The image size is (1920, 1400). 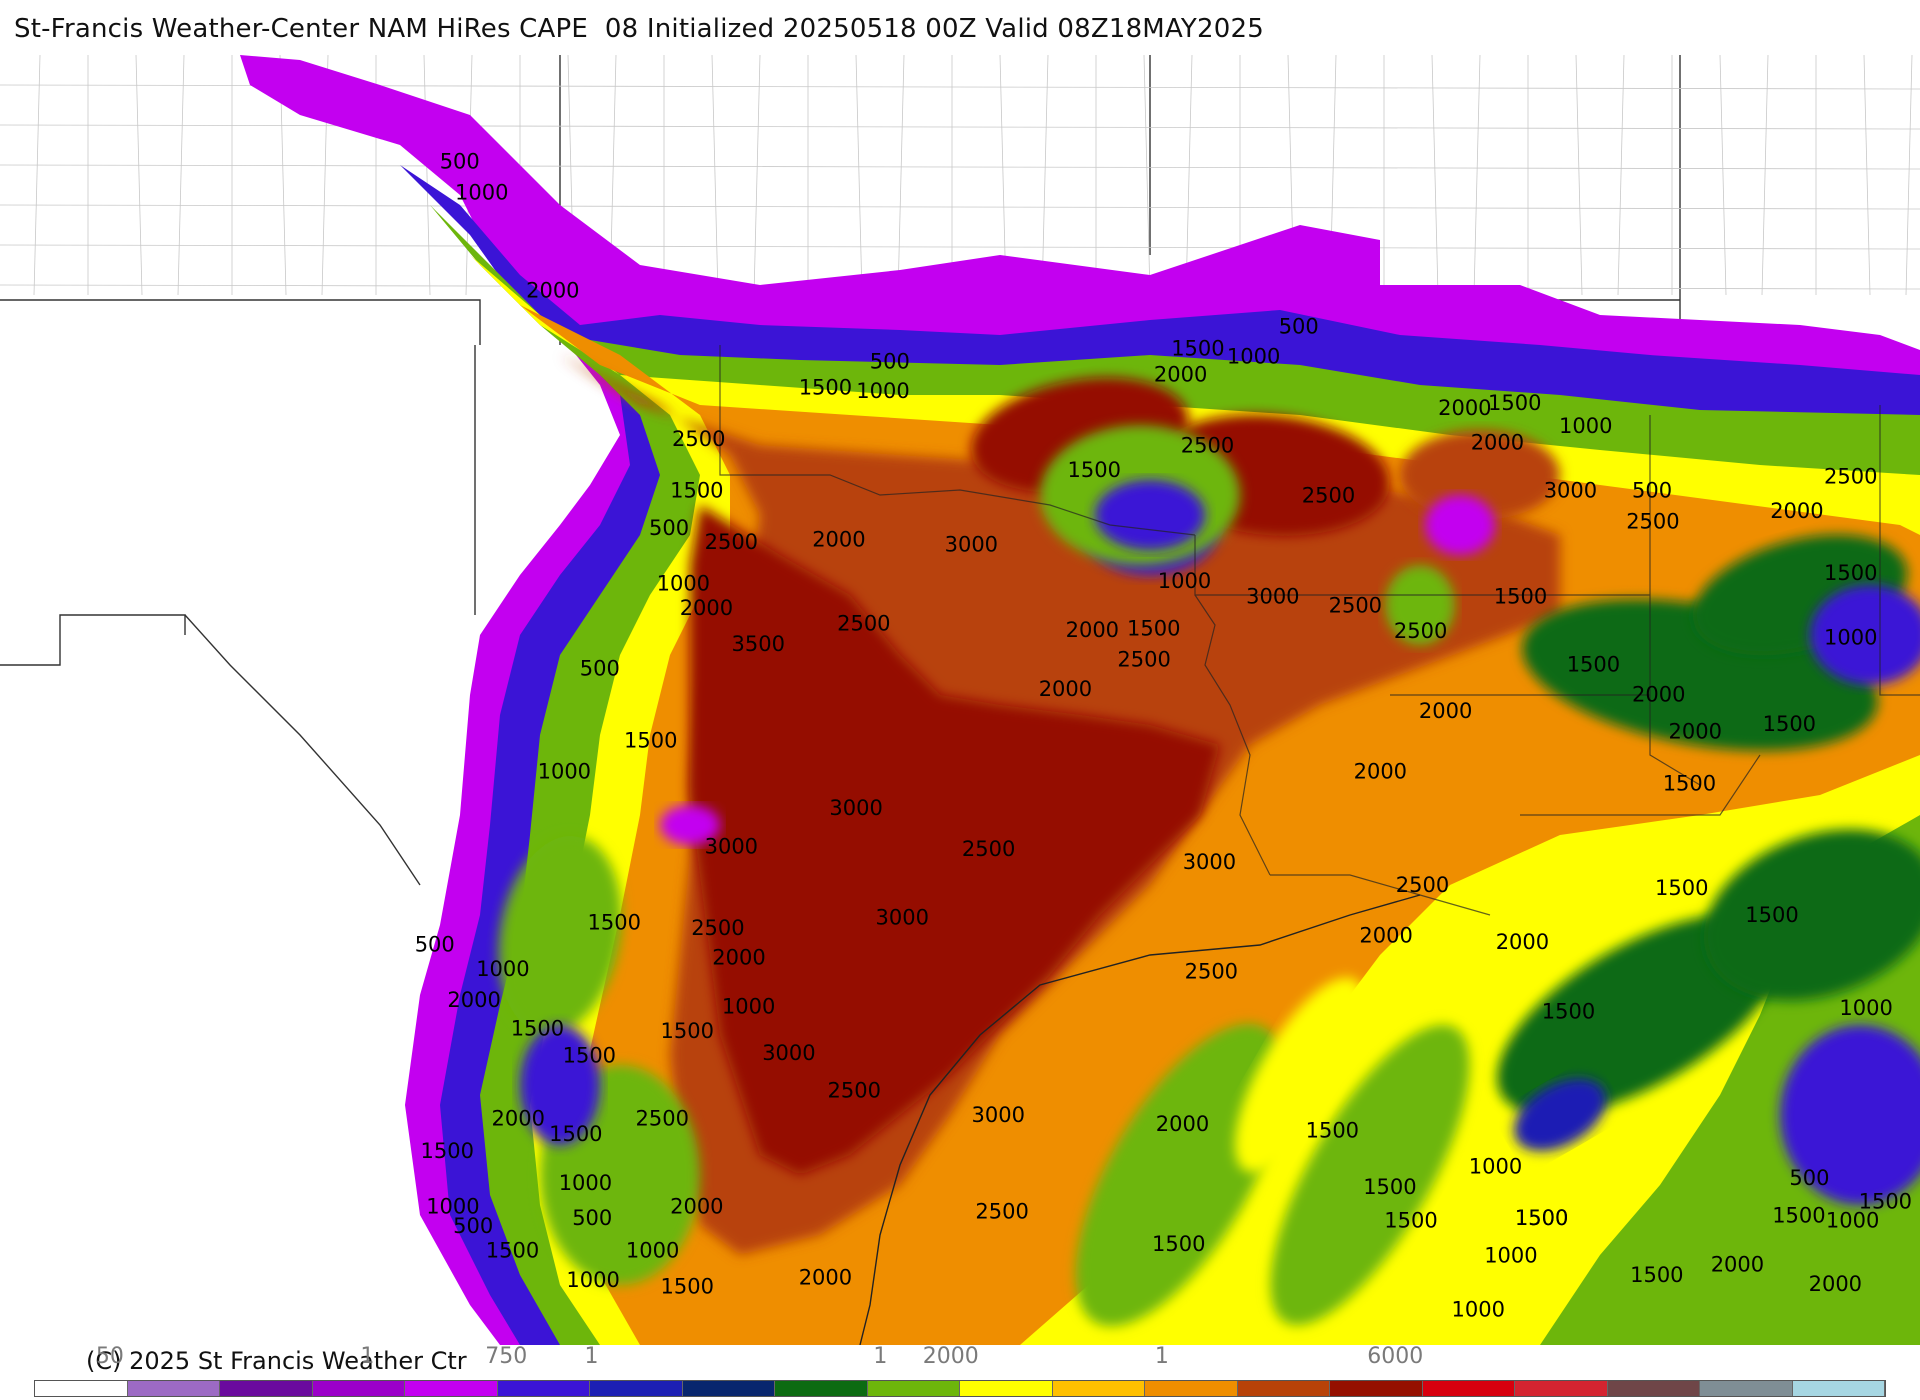 What do you see at coordinates (758, 644) in the screenshot?
I see `contour-label: 3500` at bounding box center [758, 644].